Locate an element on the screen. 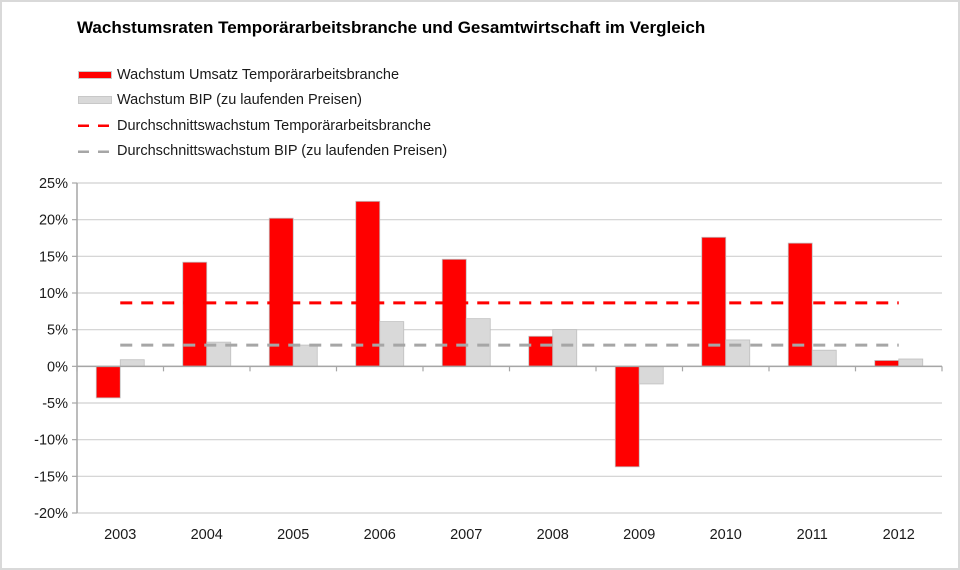 The image size is (960, 570). x-tick-label: 2003 is located at coordinates (120, 535).